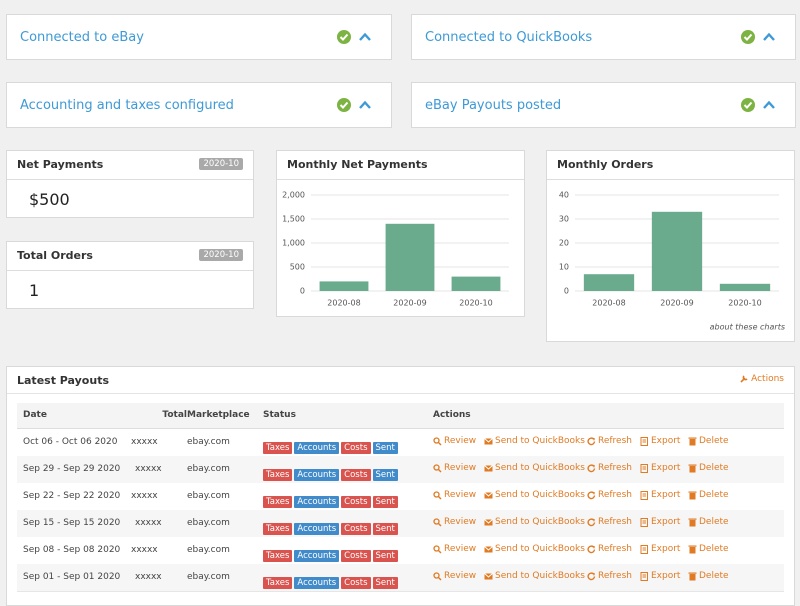 The image size is (800, 606). Describe the element at coordinates (509, 37) in the screenshot. I see `status-label: Connected to QuickBooks` at that location.